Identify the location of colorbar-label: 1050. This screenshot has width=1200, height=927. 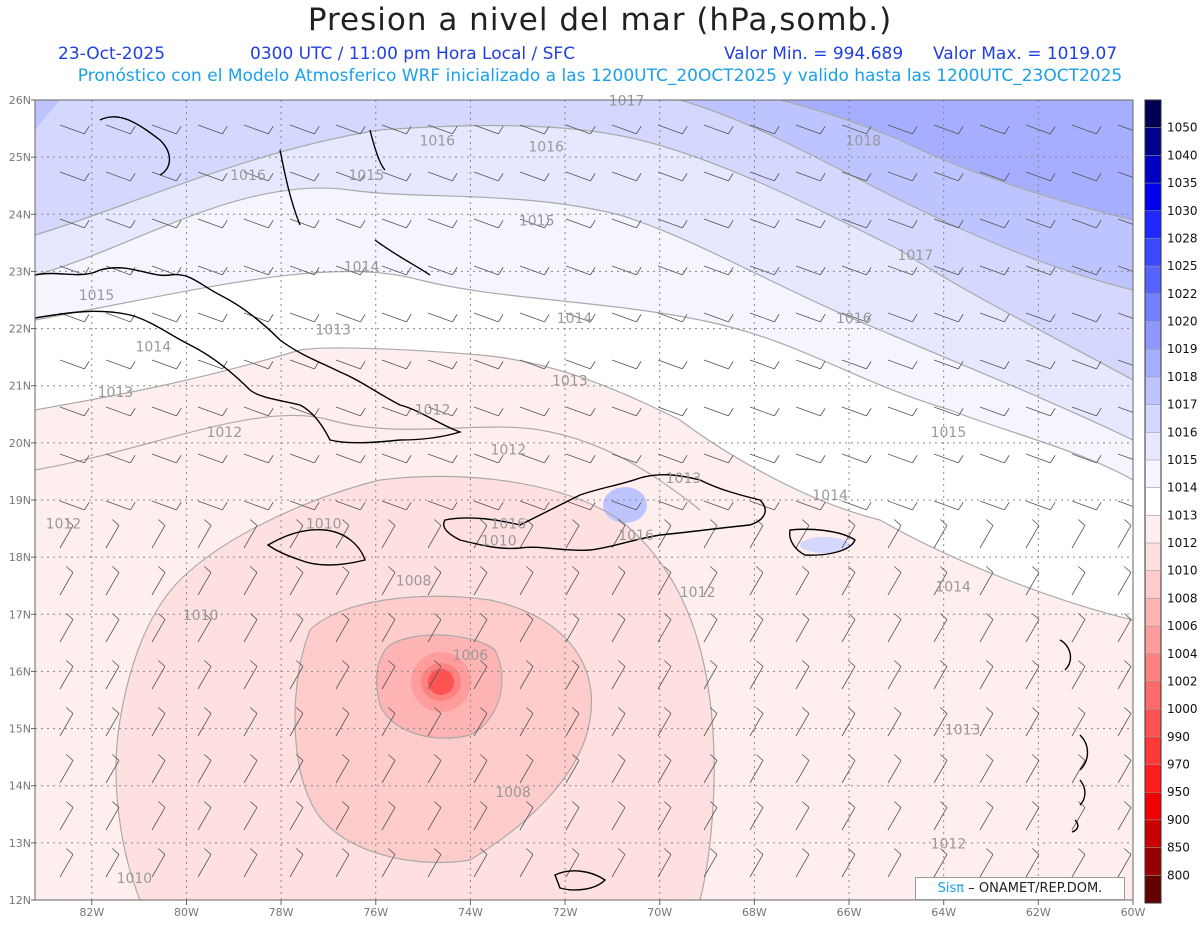
(1182, 128).